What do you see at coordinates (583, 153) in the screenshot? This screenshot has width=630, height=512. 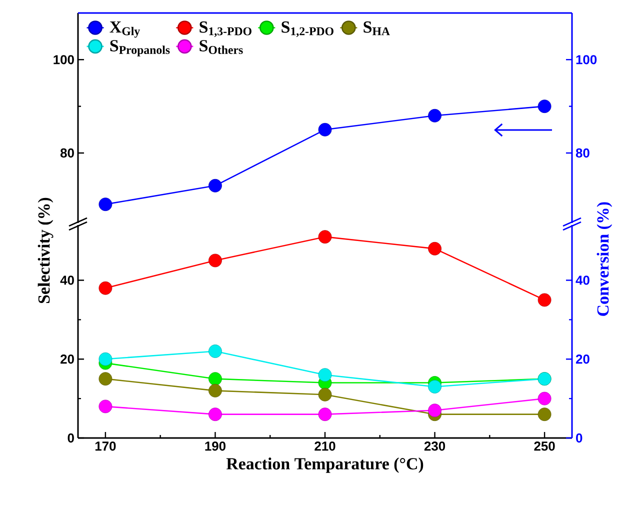 I see `y2-tick-label: 80` at bounding box center [583, 153].